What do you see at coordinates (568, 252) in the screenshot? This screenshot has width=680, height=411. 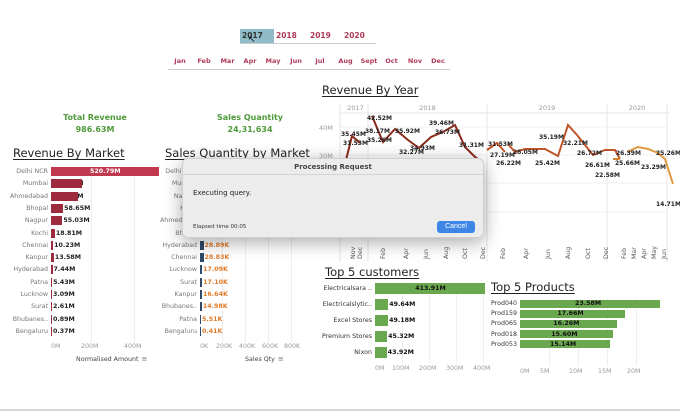 I see `month-axis-tick: Aug` at bounding box center [568, 252].